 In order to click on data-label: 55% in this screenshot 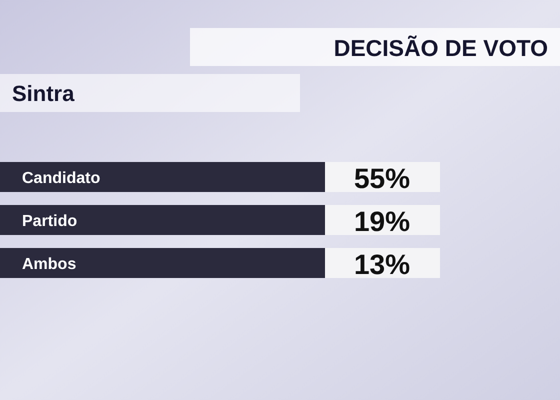, I will do `click(382, 178)`.